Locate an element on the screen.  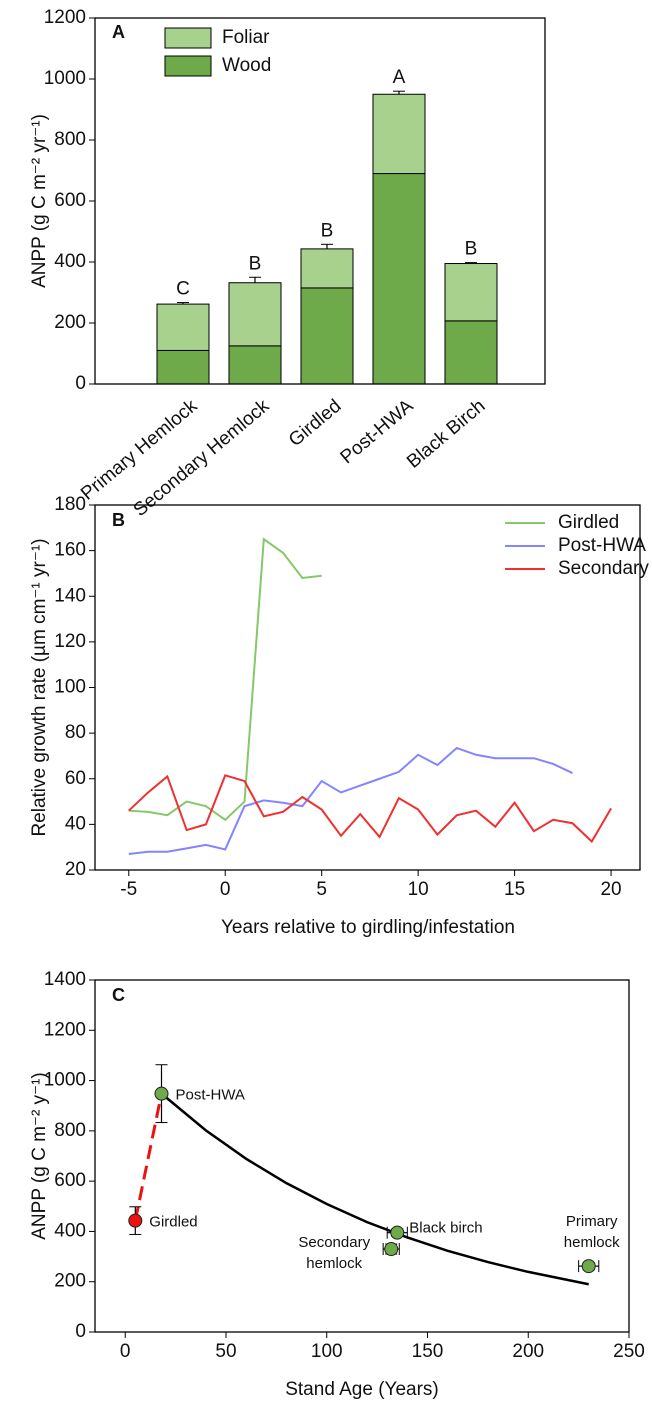
x-axis-label: Years relative to girdling/infestation is located at coordinates (368, 927).